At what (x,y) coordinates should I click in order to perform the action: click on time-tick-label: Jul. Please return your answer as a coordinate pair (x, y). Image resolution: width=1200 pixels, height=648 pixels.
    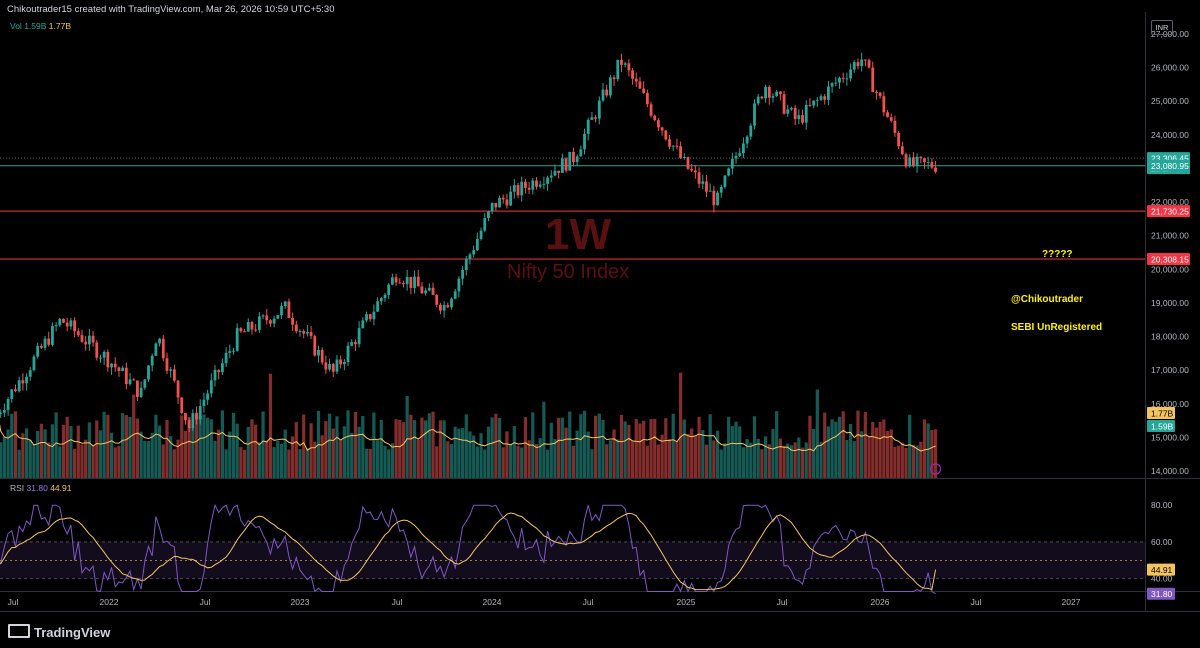
    Looking at the image, I should click on (976, 602).